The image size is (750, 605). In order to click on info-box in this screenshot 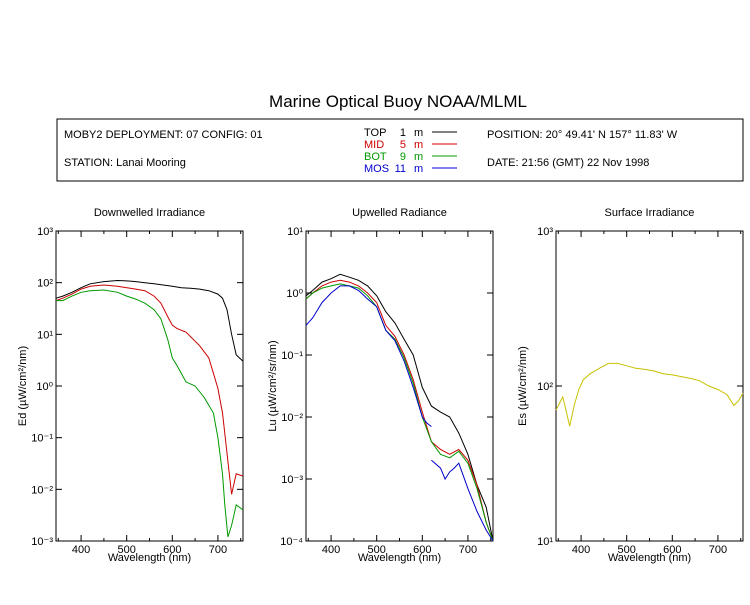, I will do `click(400, 150)`.